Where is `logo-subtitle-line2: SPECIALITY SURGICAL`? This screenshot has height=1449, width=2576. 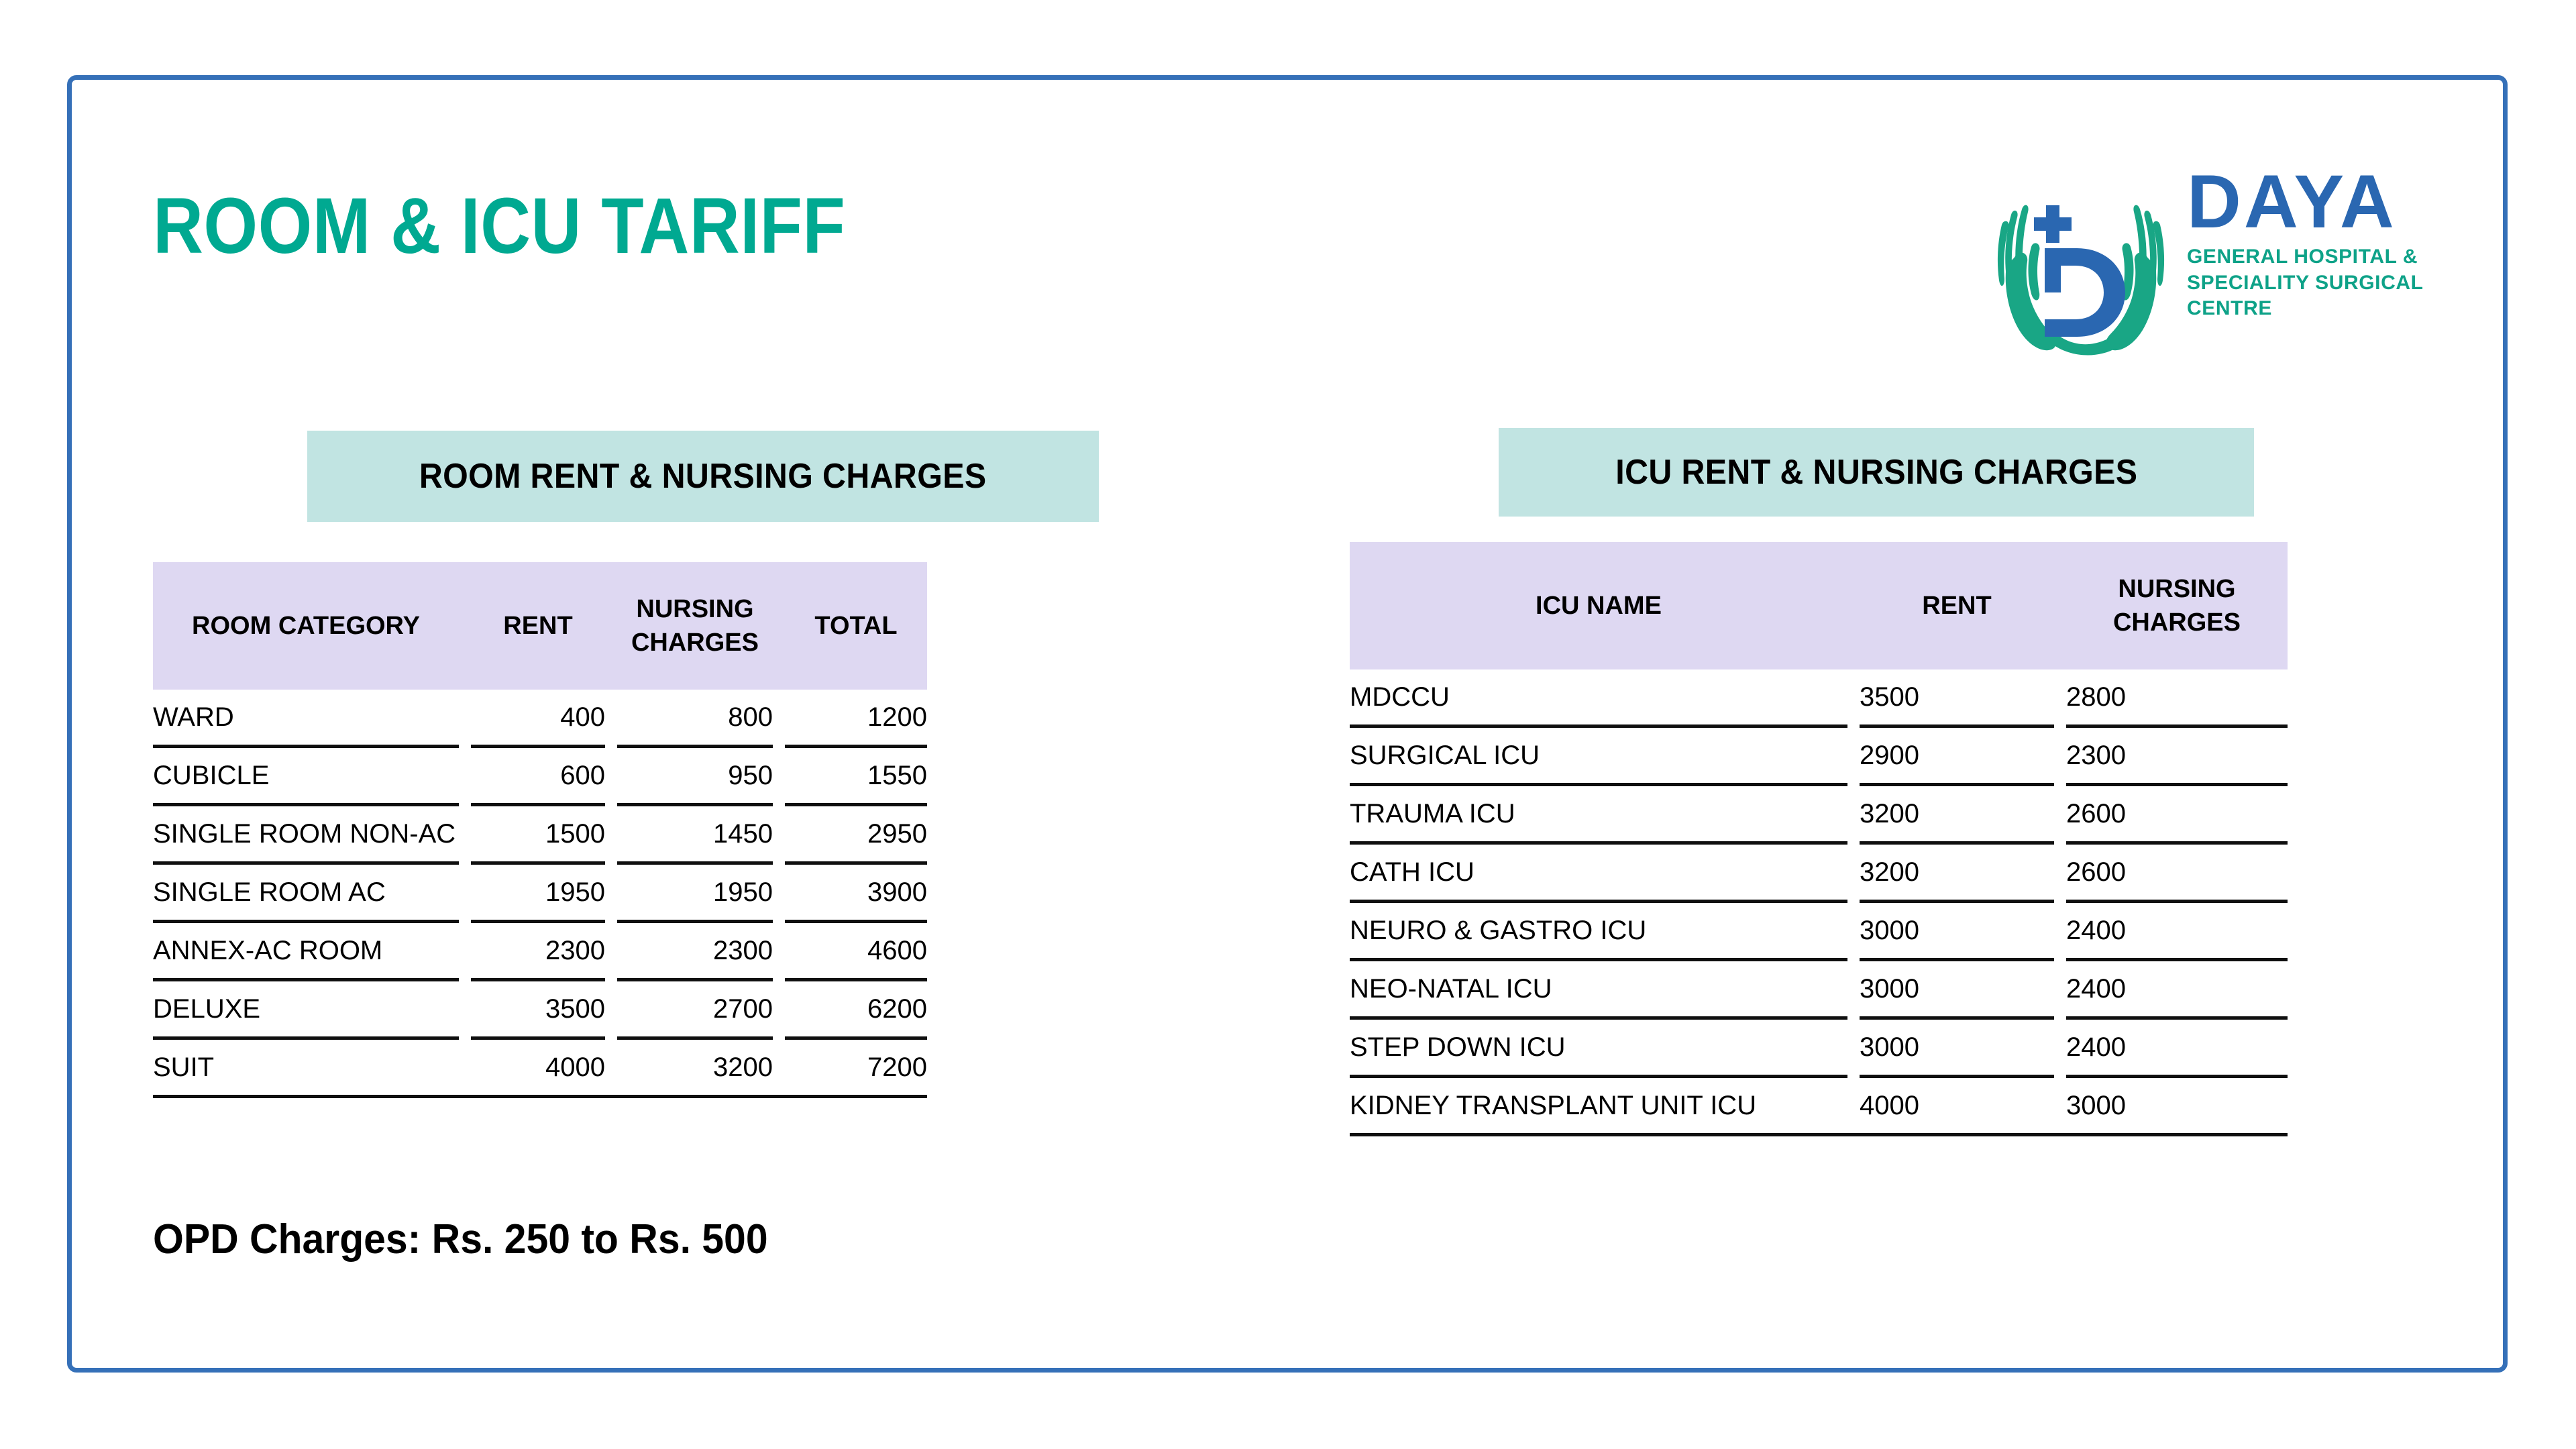 logo-subtitle-line2: SPECIALITY SURGICAL is located at coordinates (2305, 282).